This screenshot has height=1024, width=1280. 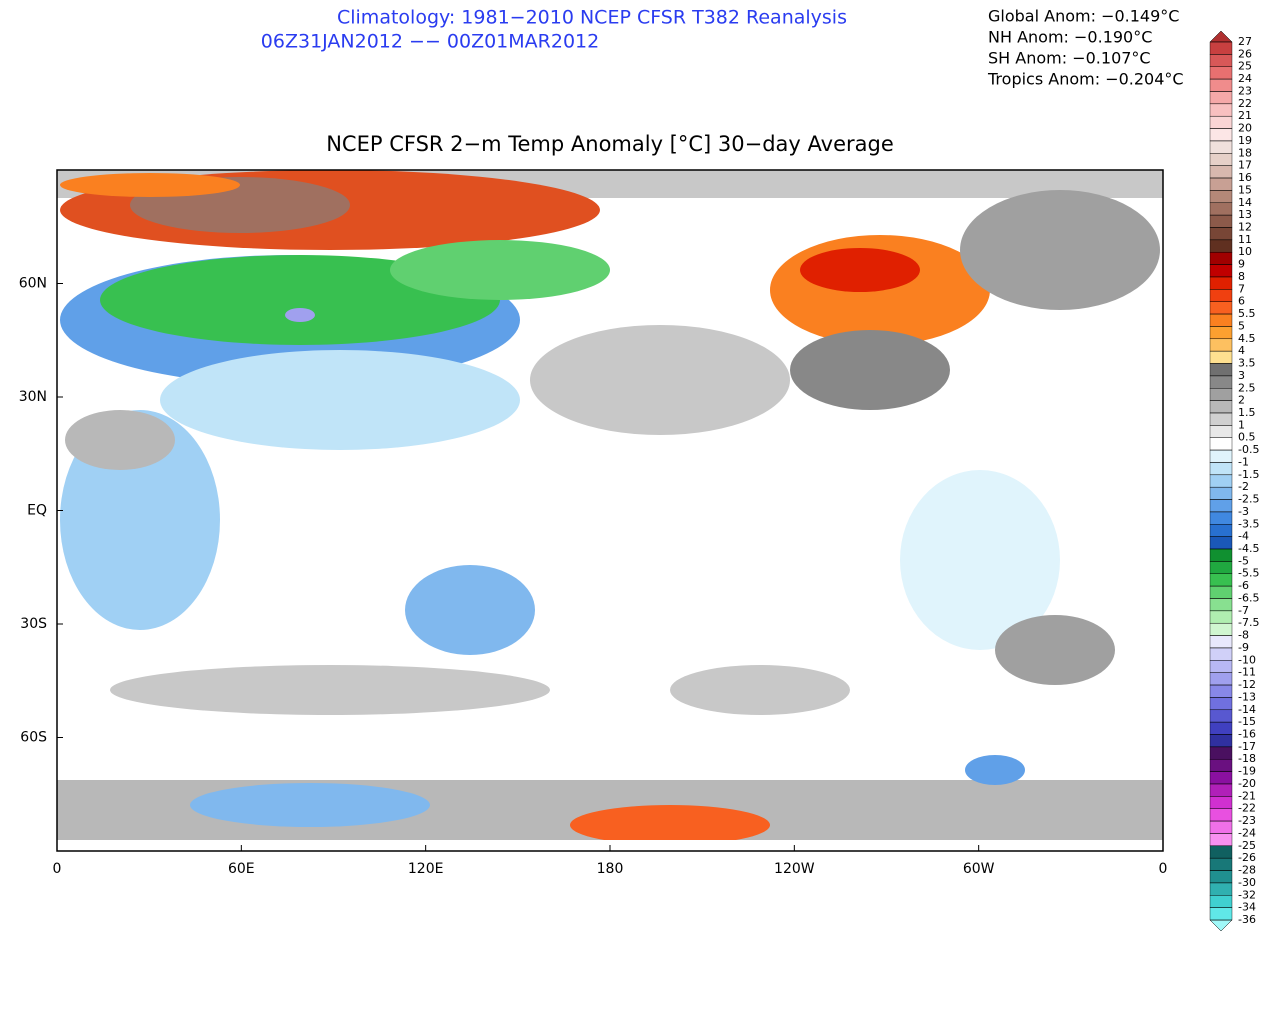 What do you see at coordinates (1247, 820) in the screenshot?
I see `colorbar-label: -23` at bounding box center [1247, 820].